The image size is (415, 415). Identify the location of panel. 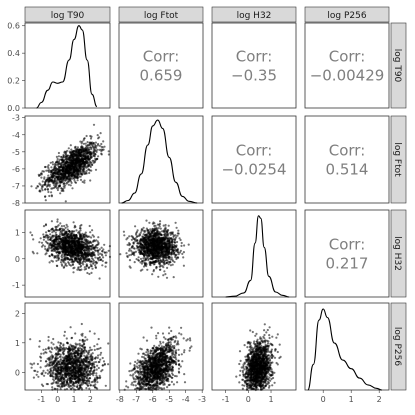
(254, 253).